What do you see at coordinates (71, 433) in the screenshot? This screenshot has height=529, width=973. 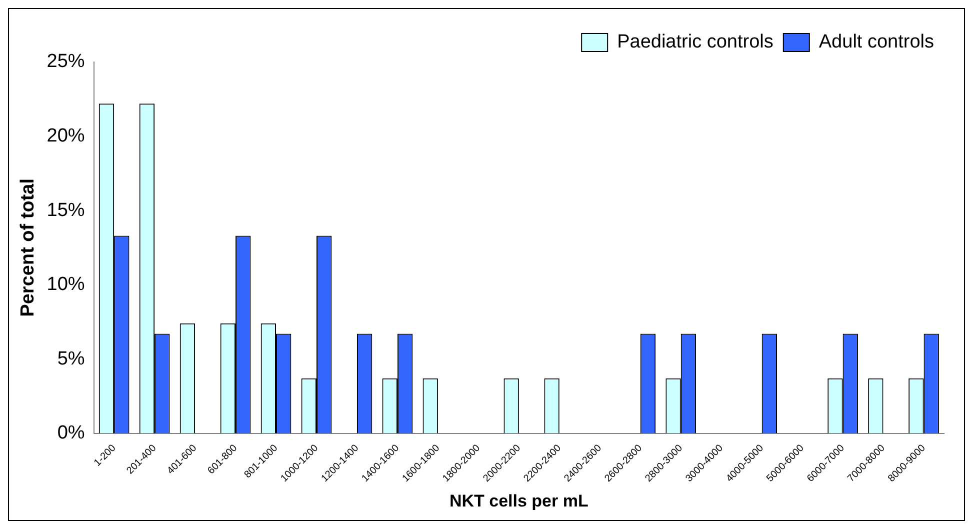 I see `y-tick-label: 0%` at bounding box center [71, 433].